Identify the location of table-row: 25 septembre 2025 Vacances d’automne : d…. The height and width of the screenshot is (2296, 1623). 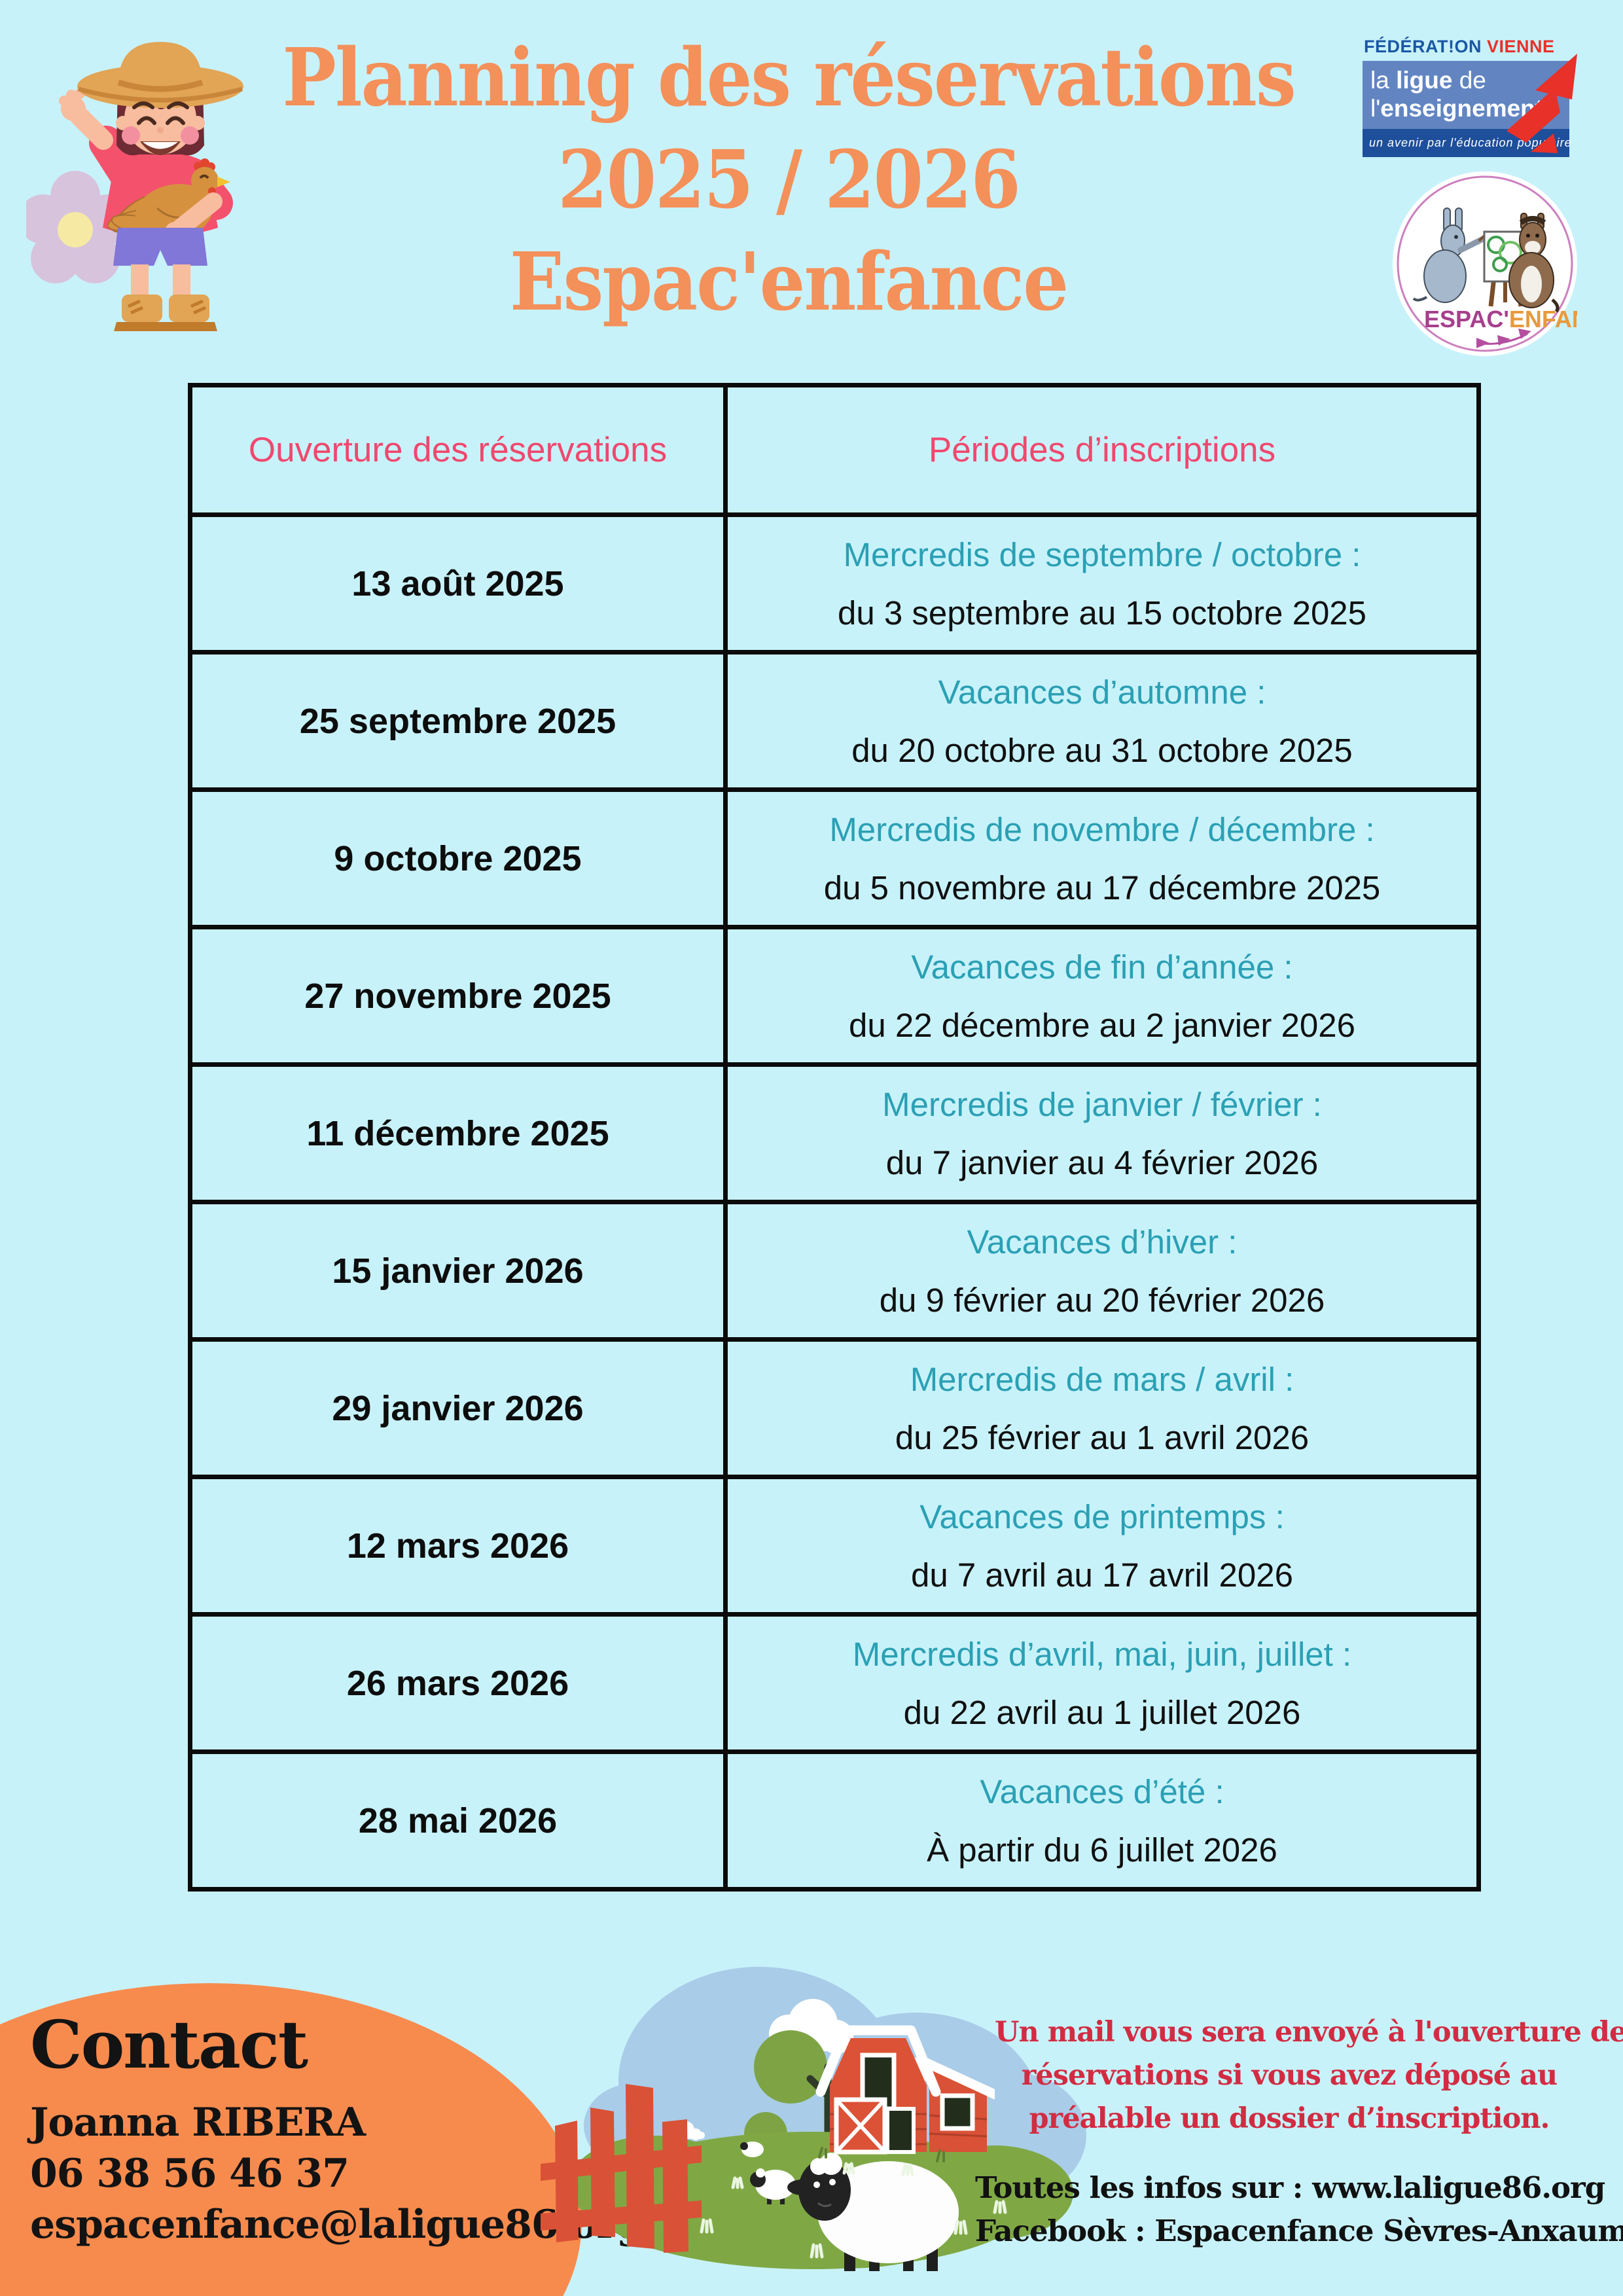
(835, 721).